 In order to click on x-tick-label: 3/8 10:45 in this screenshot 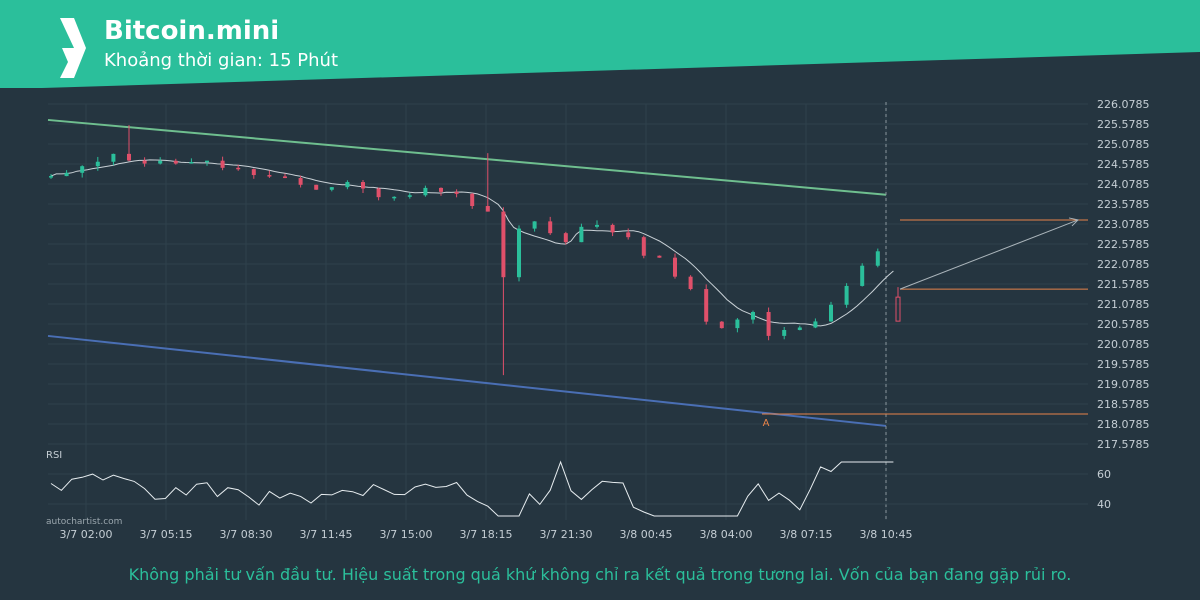, I will do `click(886, 534)`.